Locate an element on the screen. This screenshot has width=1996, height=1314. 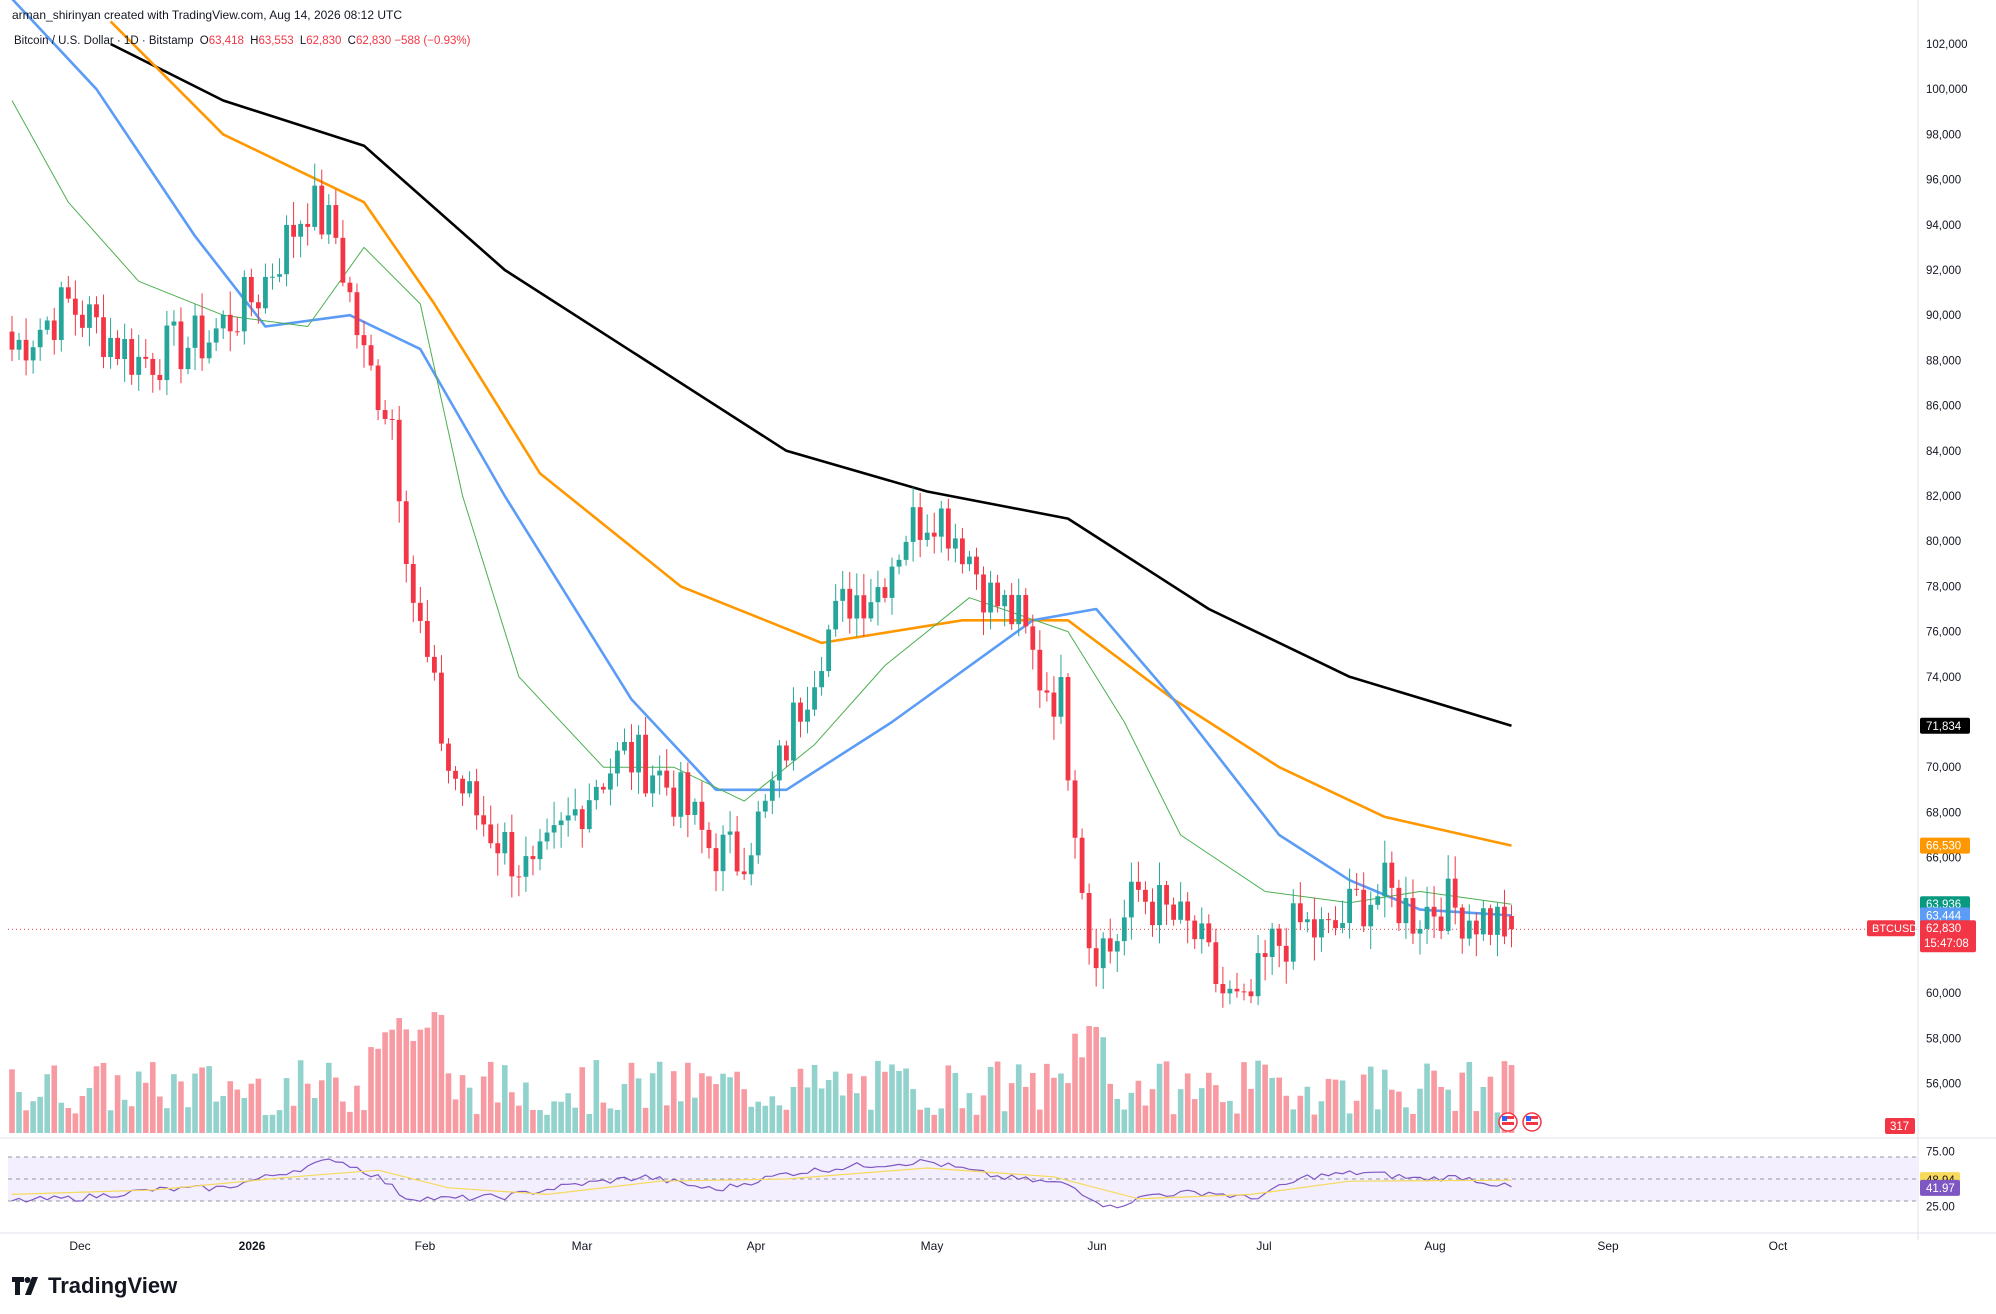
time-axis: Dec 2026 Feb Mar Apr May Jun Jul Aug Sep Oct is located at coordinates (928, 1246).